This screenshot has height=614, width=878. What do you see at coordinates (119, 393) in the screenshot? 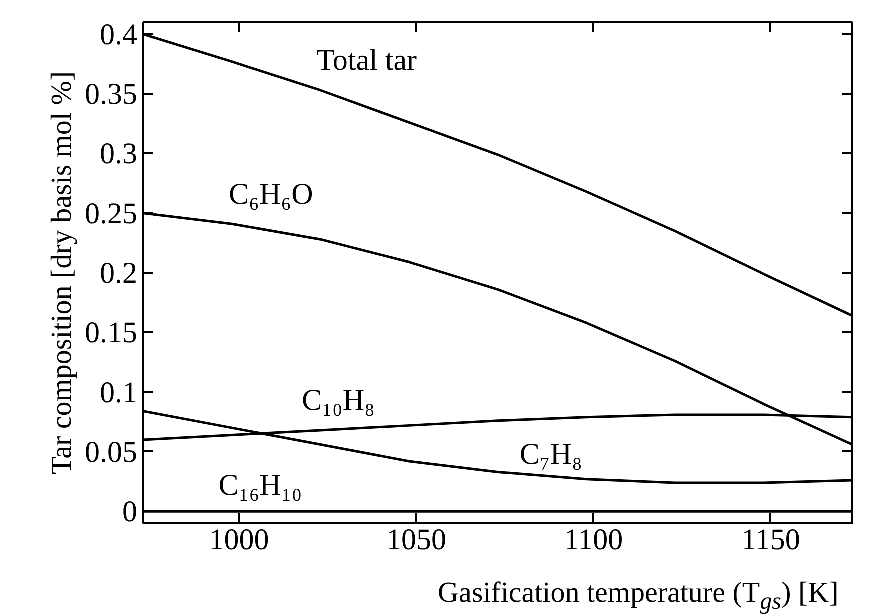
I see `y-tick-label: 0.1` at bounding box center [119, 393].